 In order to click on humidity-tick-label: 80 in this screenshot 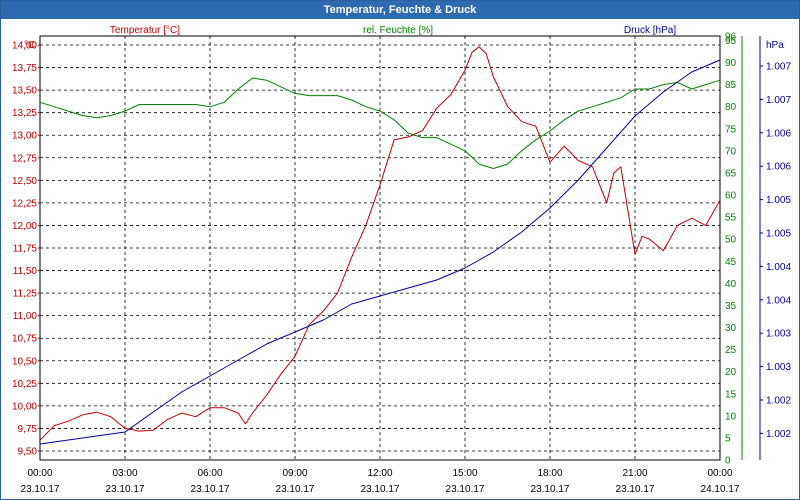, I will do `click(731, 107)`.